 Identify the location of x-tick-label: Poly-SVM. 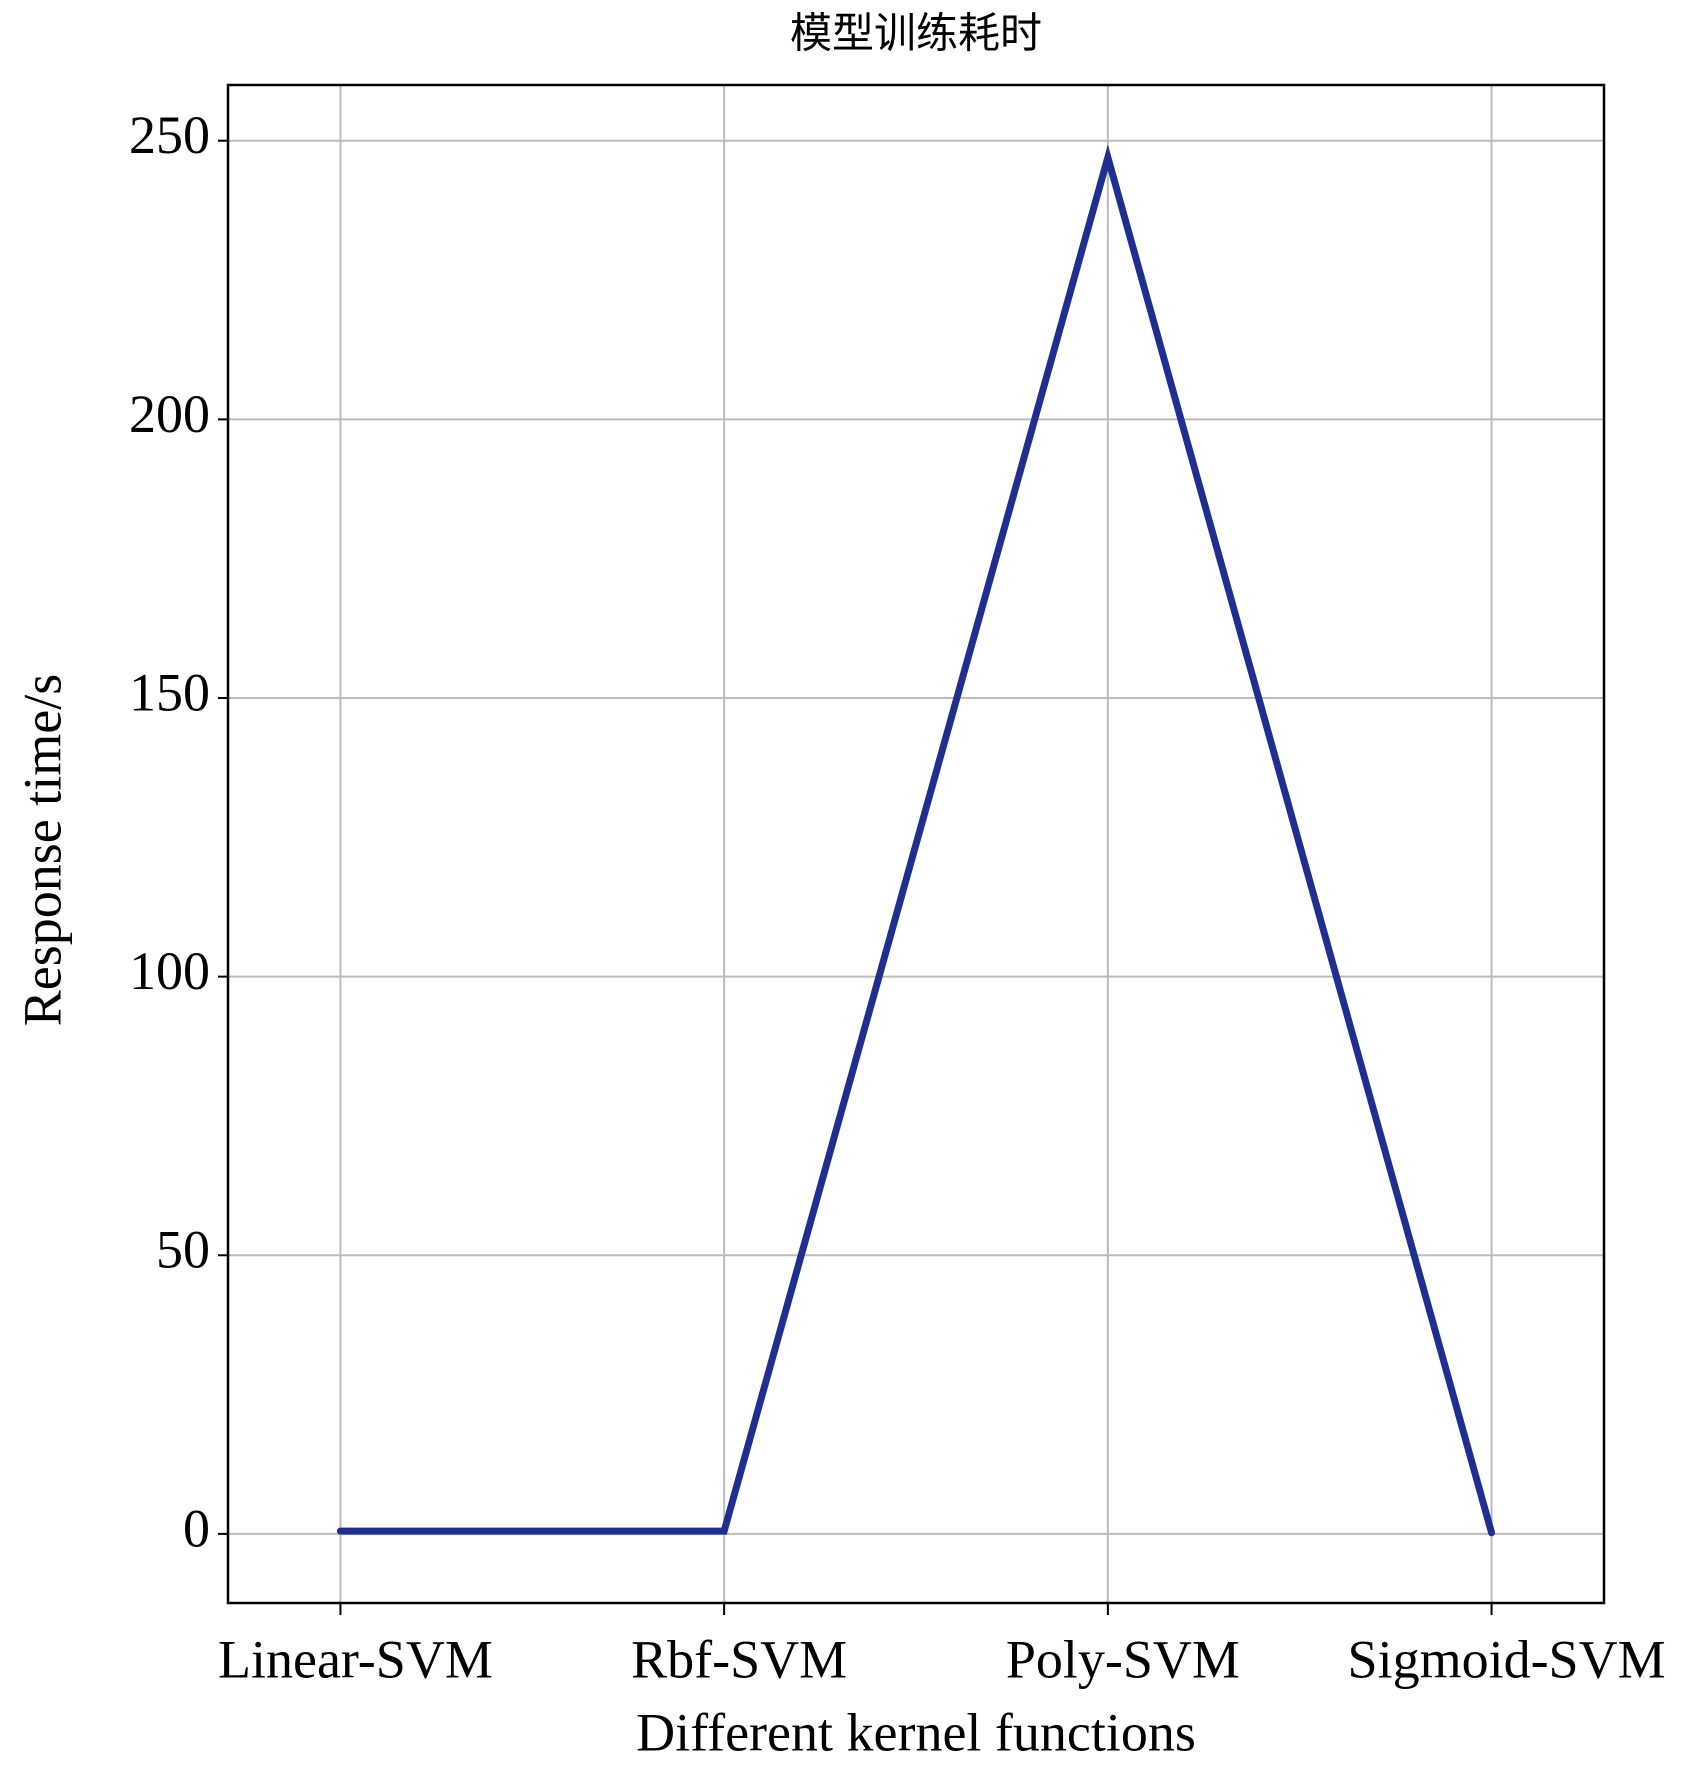
(1123, 1659).